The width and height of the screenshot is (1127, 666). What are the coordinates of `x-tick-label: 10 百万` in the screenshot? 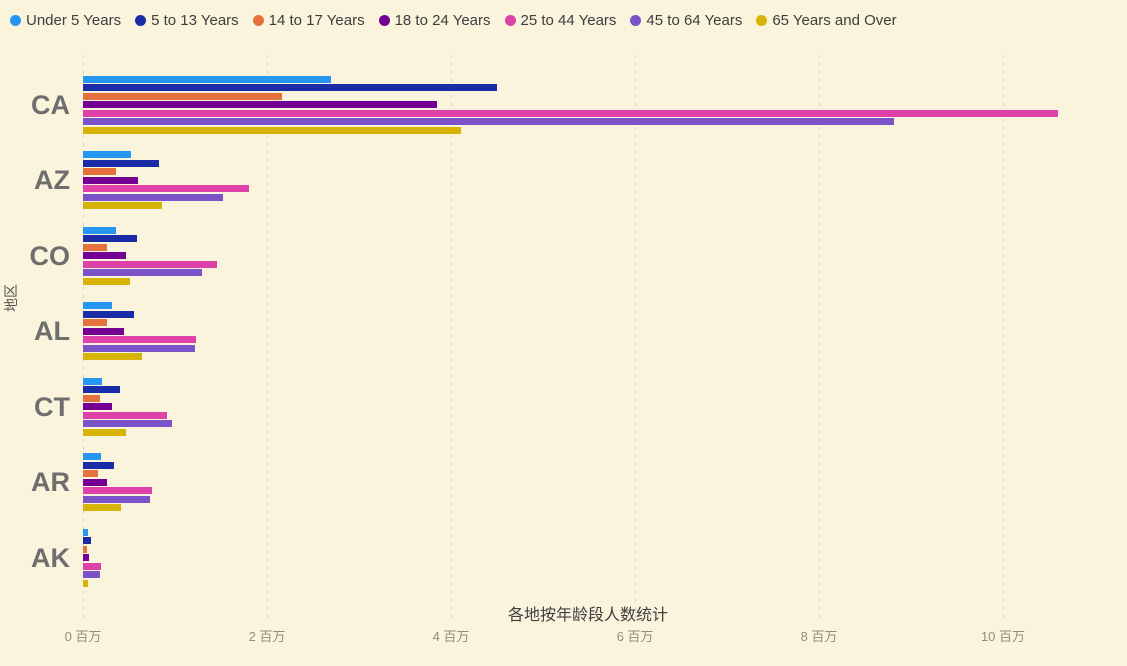 It's located at (1003, 636).